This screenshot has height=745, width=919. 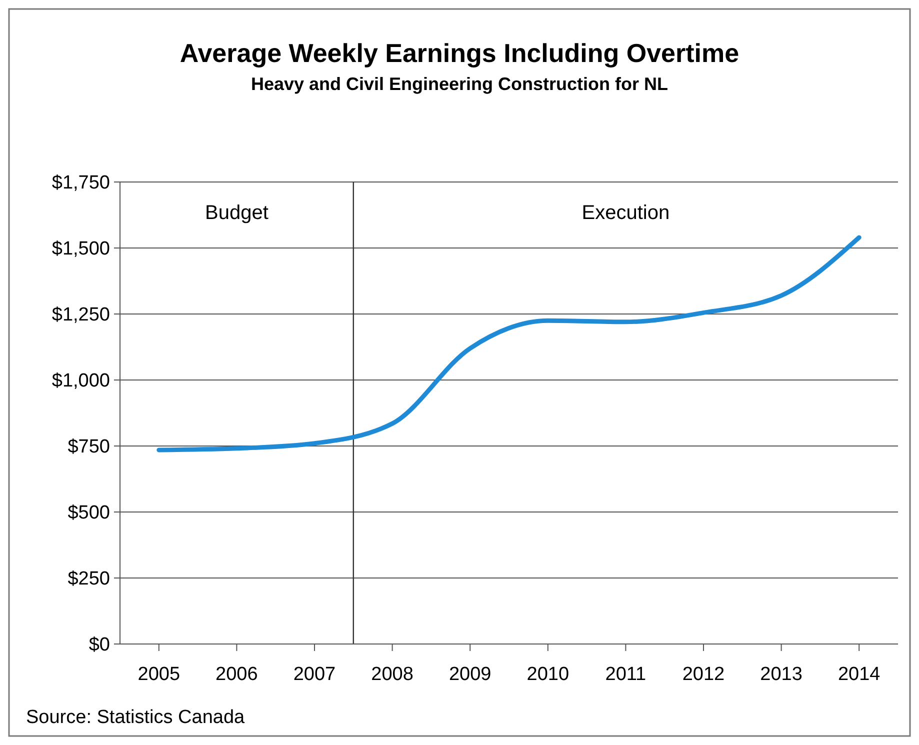 What do you see at coordinates (81, 381) in the screenshot?
I see `y-tick-label: $1,000` at bounding box center [81, 381].